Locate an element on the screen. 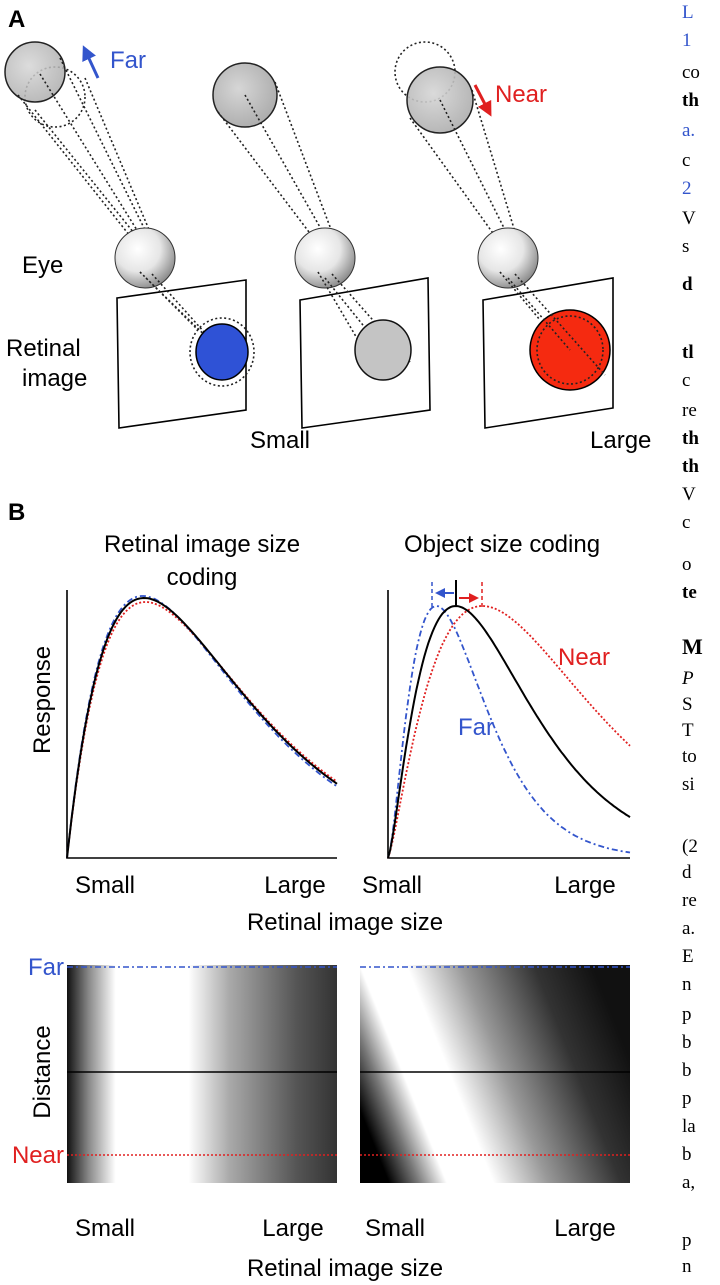 The image size is (720, 1285). side-text: o is located at coordinates (687, 564).